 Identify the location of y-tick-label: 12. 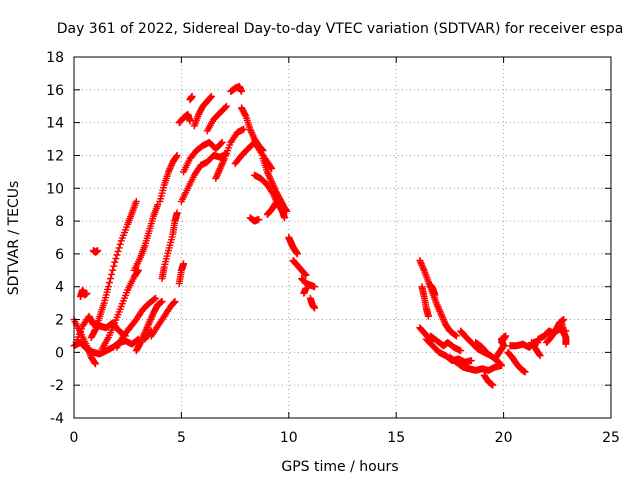
(55, 156).